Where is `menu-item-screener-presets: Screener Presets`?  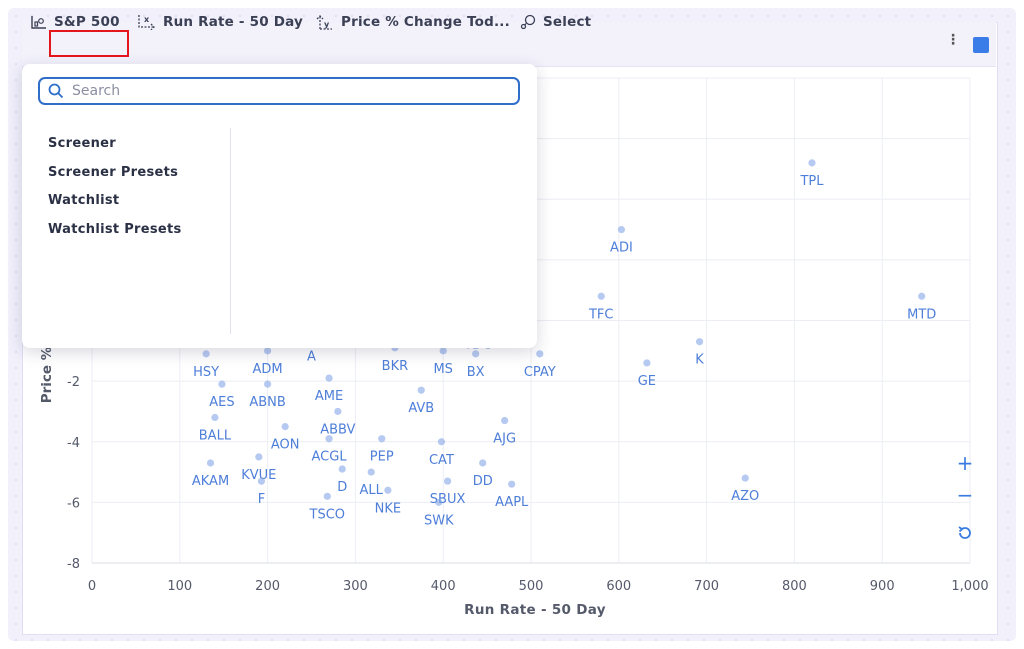 menu-item-screener-presets: Screener Presets is located at coordinates (113, 172).